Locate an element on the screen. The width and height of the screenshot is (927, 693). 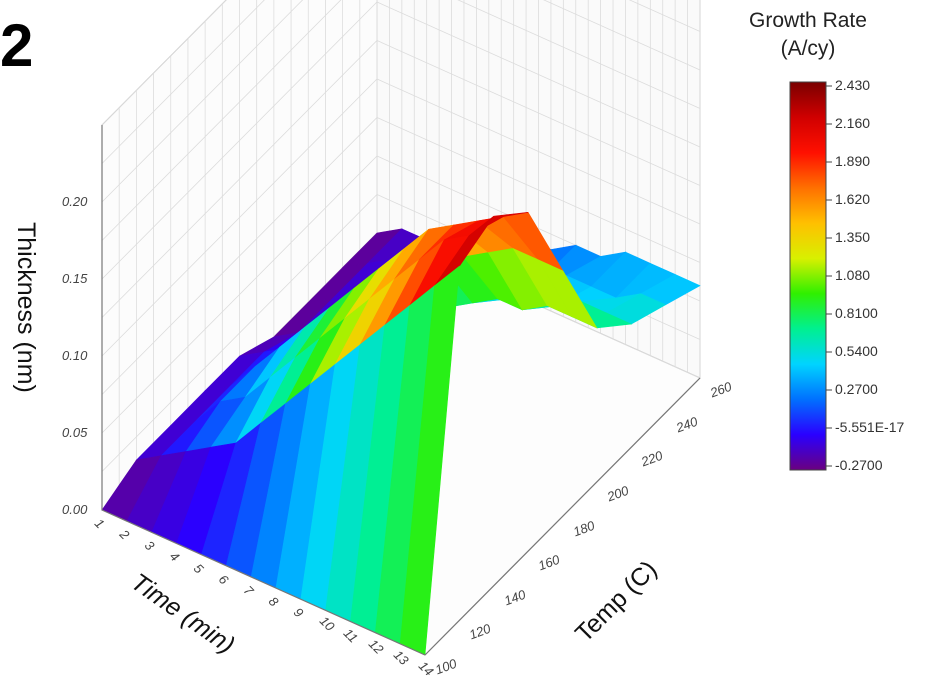
colorbar-tick-label: 2.430 is located at coordinates (853, 85).